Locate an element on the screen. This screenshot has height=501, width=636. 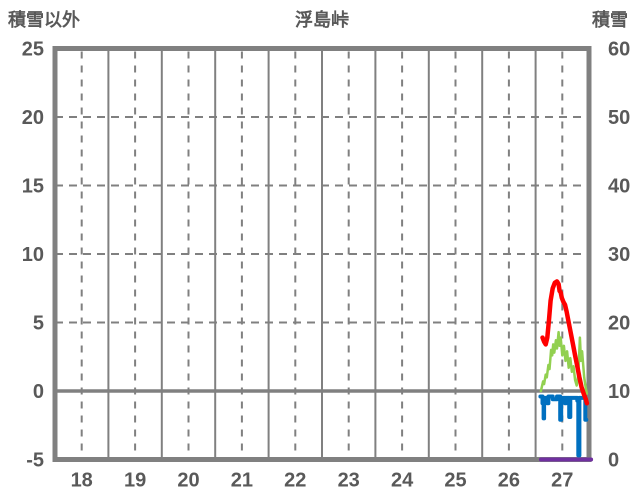
y-right-tick-label: 40 is located at coordinates (619, 187).